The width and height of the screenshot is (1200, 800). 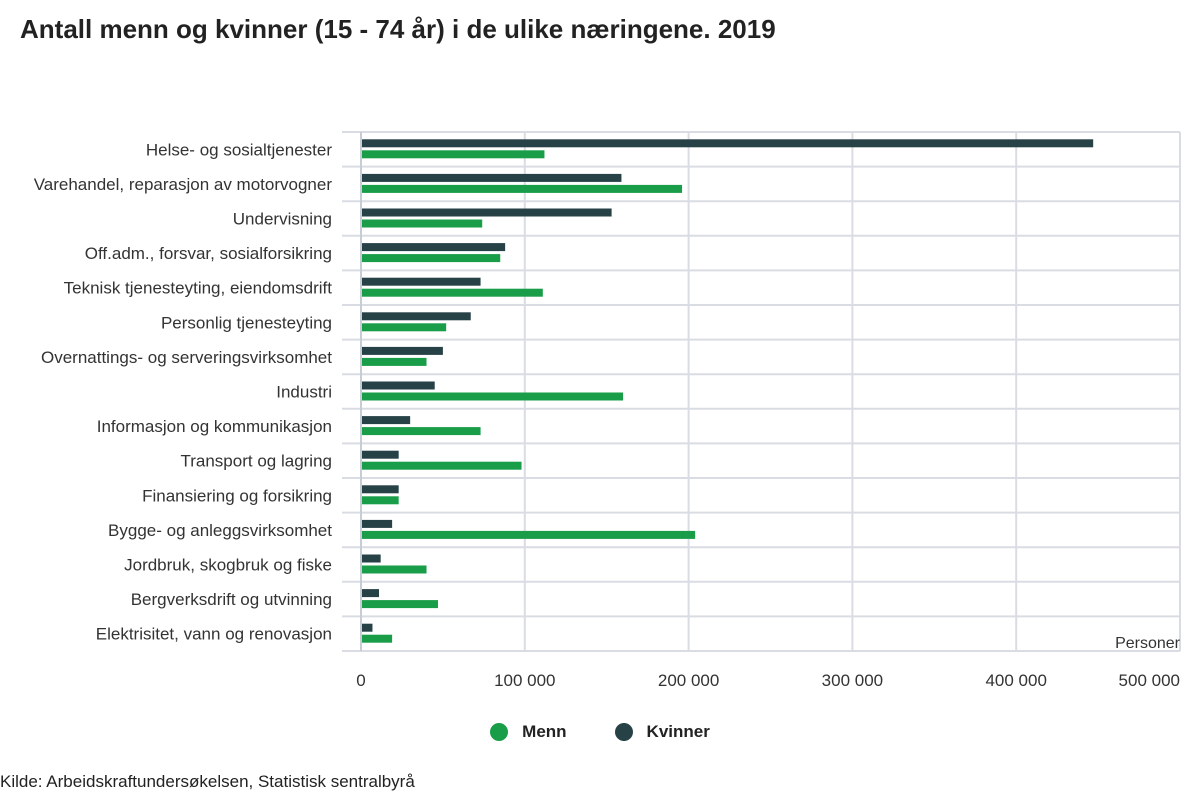 What do you see at coordinates (214, 426) in the screenshot?
I see `category-label: Informasjon og kommunikasjon` at bounding box center [214, 426].